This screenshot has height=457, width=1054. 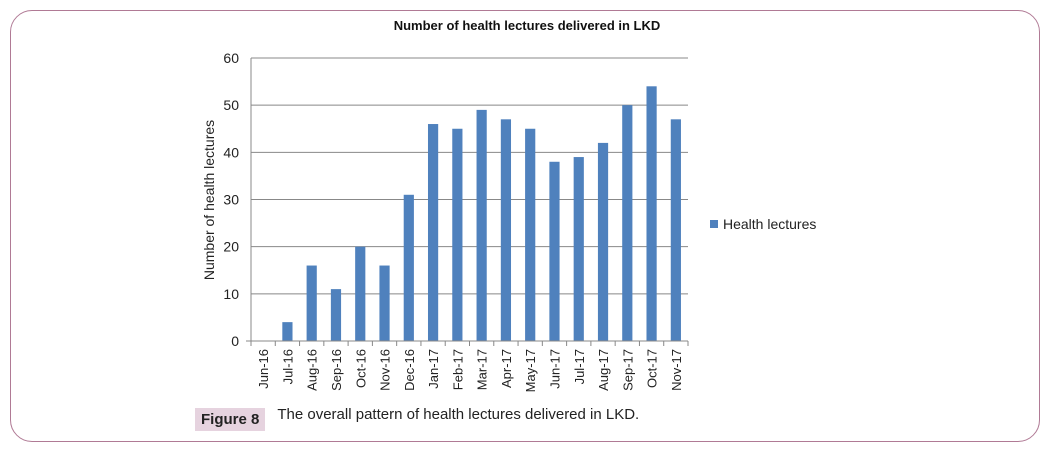 What do you see at coordinates (231, 105) in the screenshot?
I see `y-tick-label: 50` at bounding box center [231, 105].